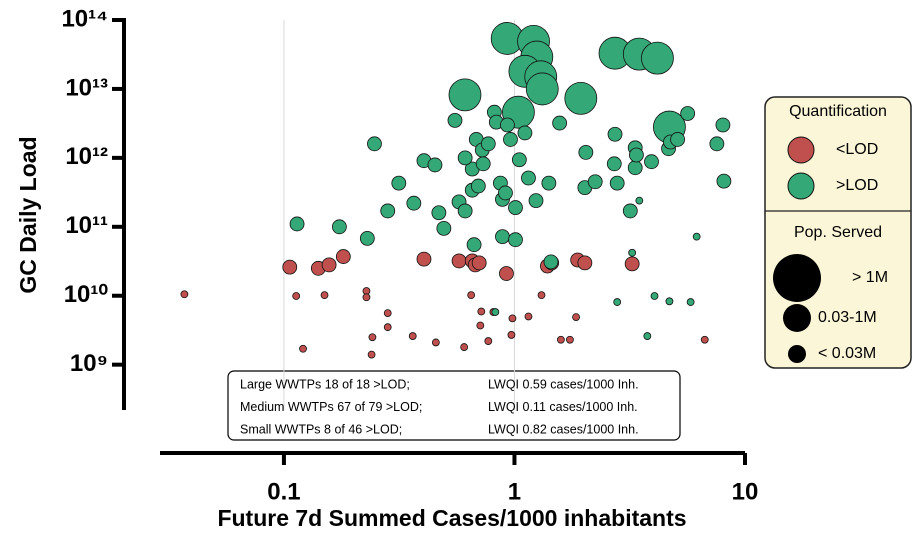  I want to click on legend-label: >LOD, so click(857, 185).